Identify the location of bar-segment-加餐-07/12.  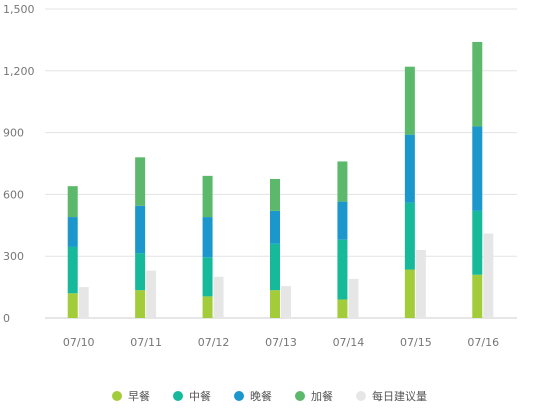
(207, 196).